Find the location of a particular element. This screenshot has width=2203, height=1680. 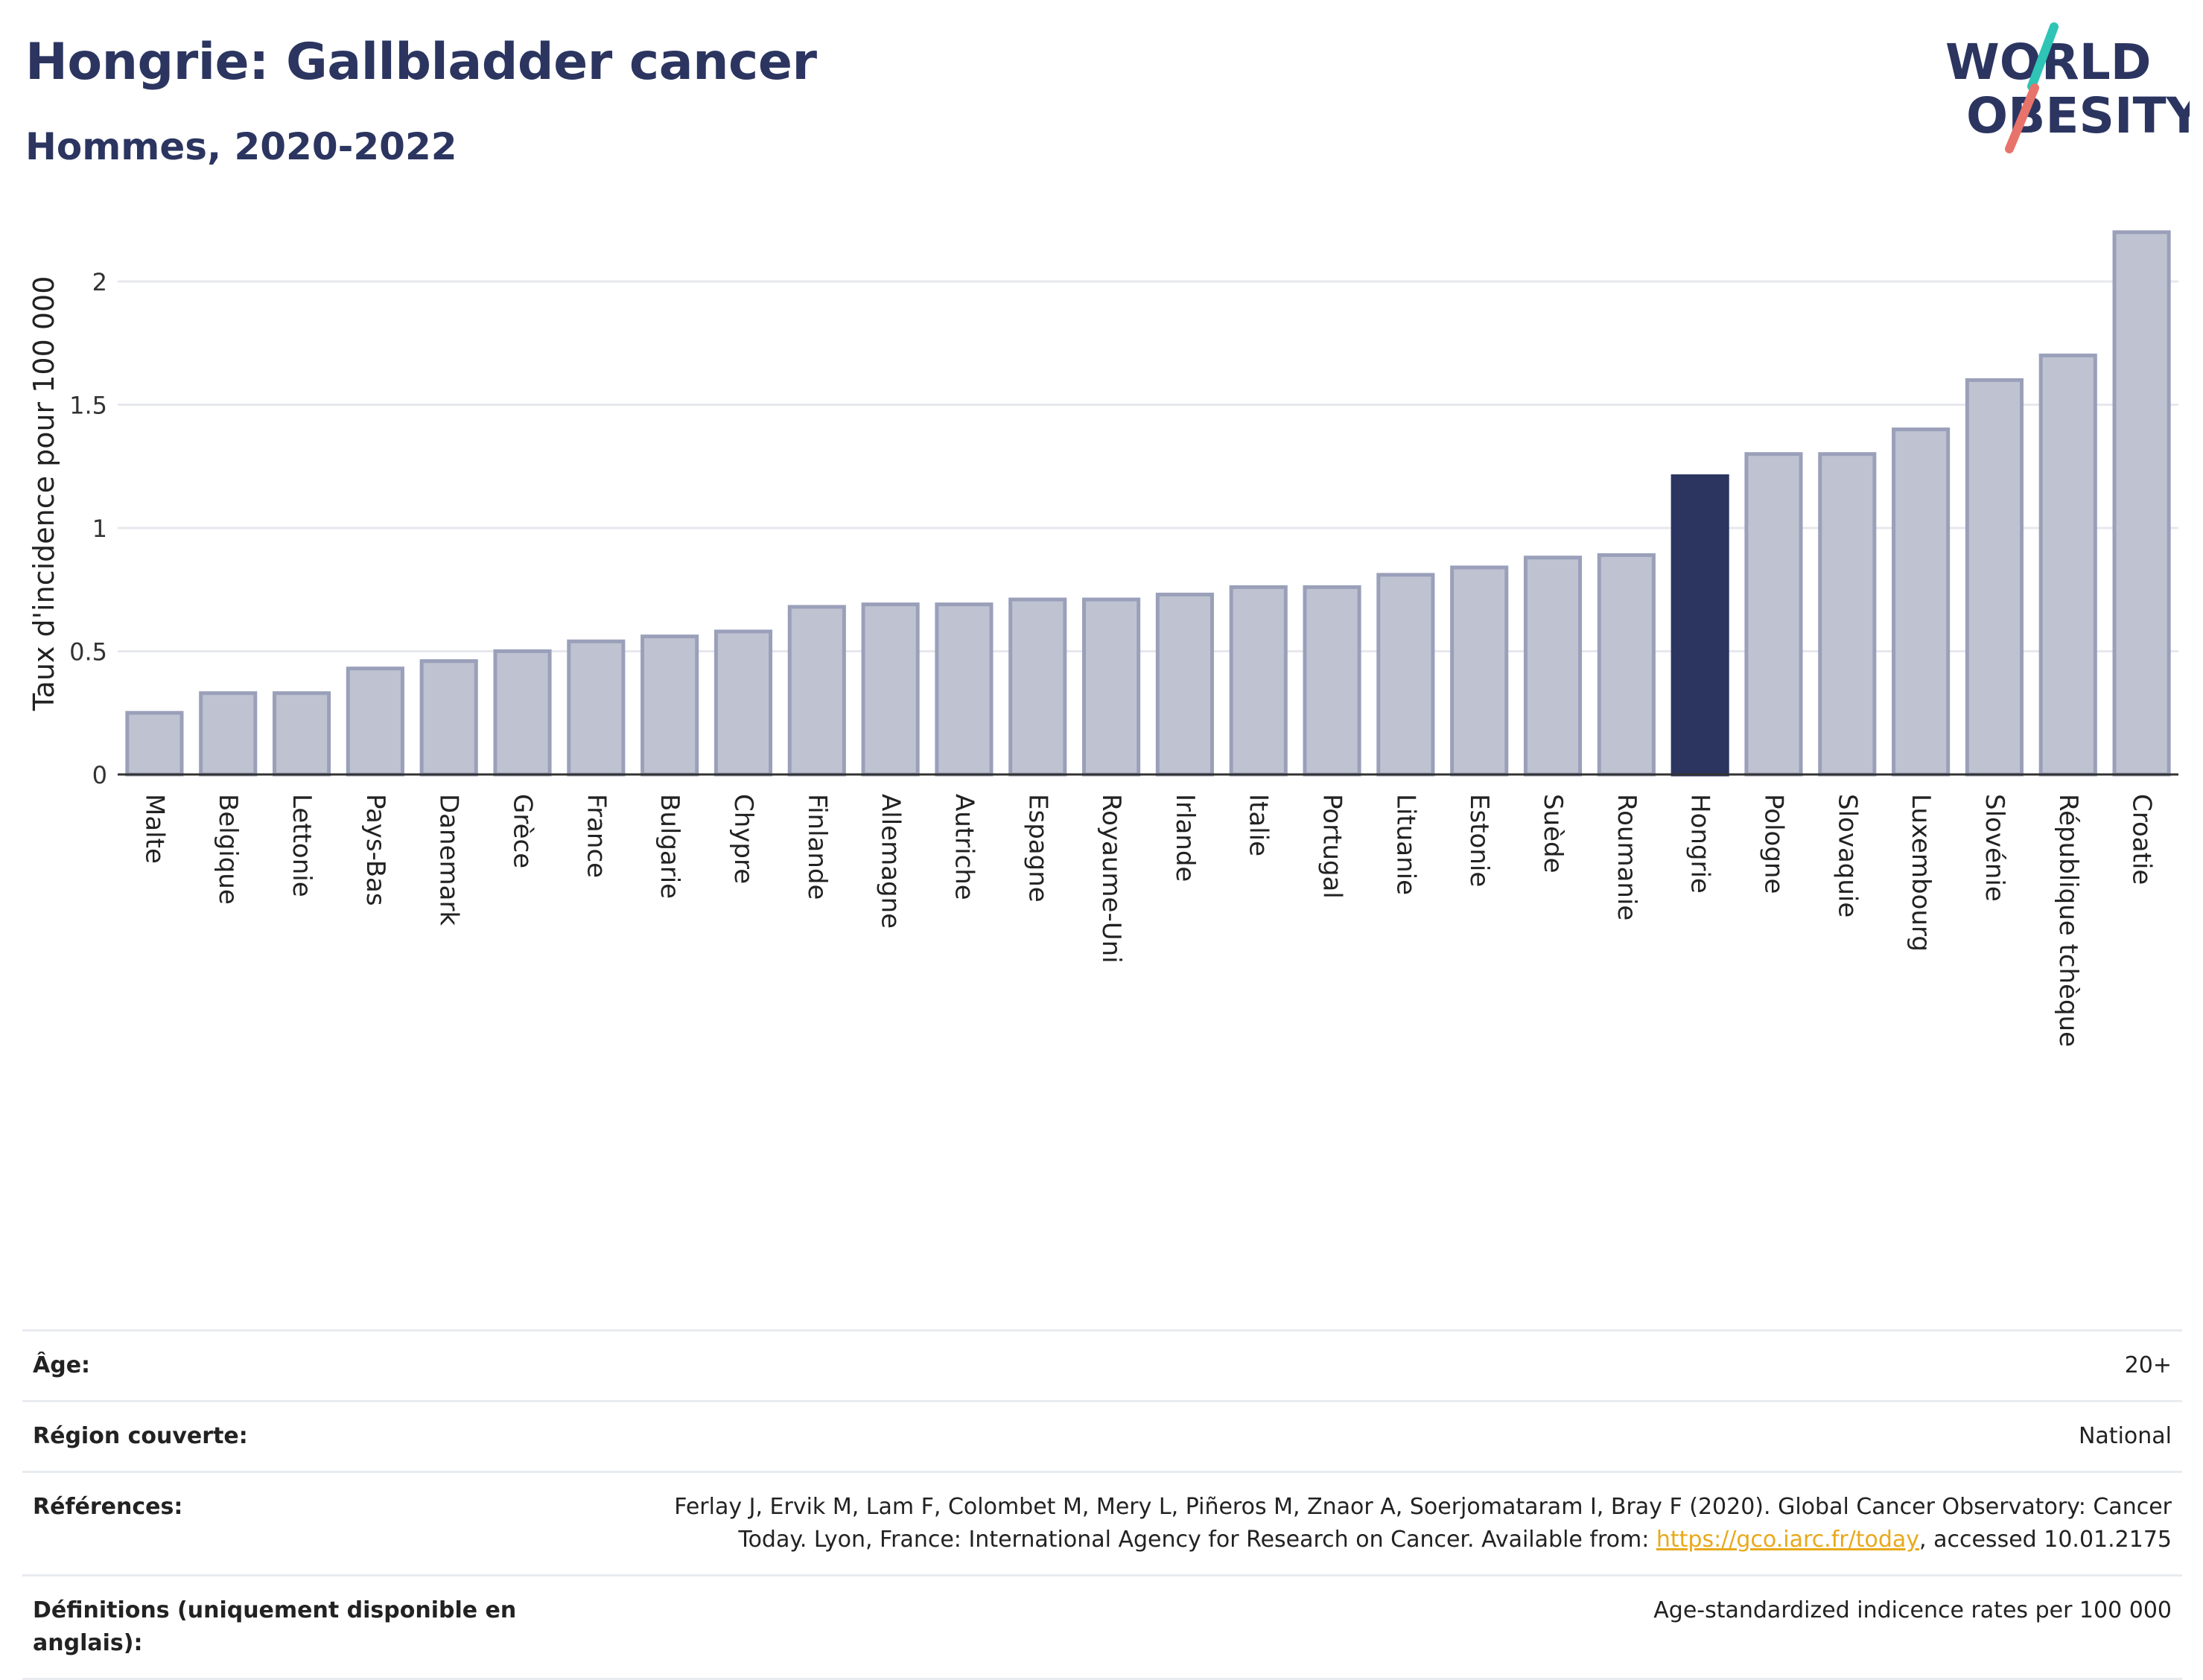

x-tick-label: Italie is located at coordinates (1259, 825).